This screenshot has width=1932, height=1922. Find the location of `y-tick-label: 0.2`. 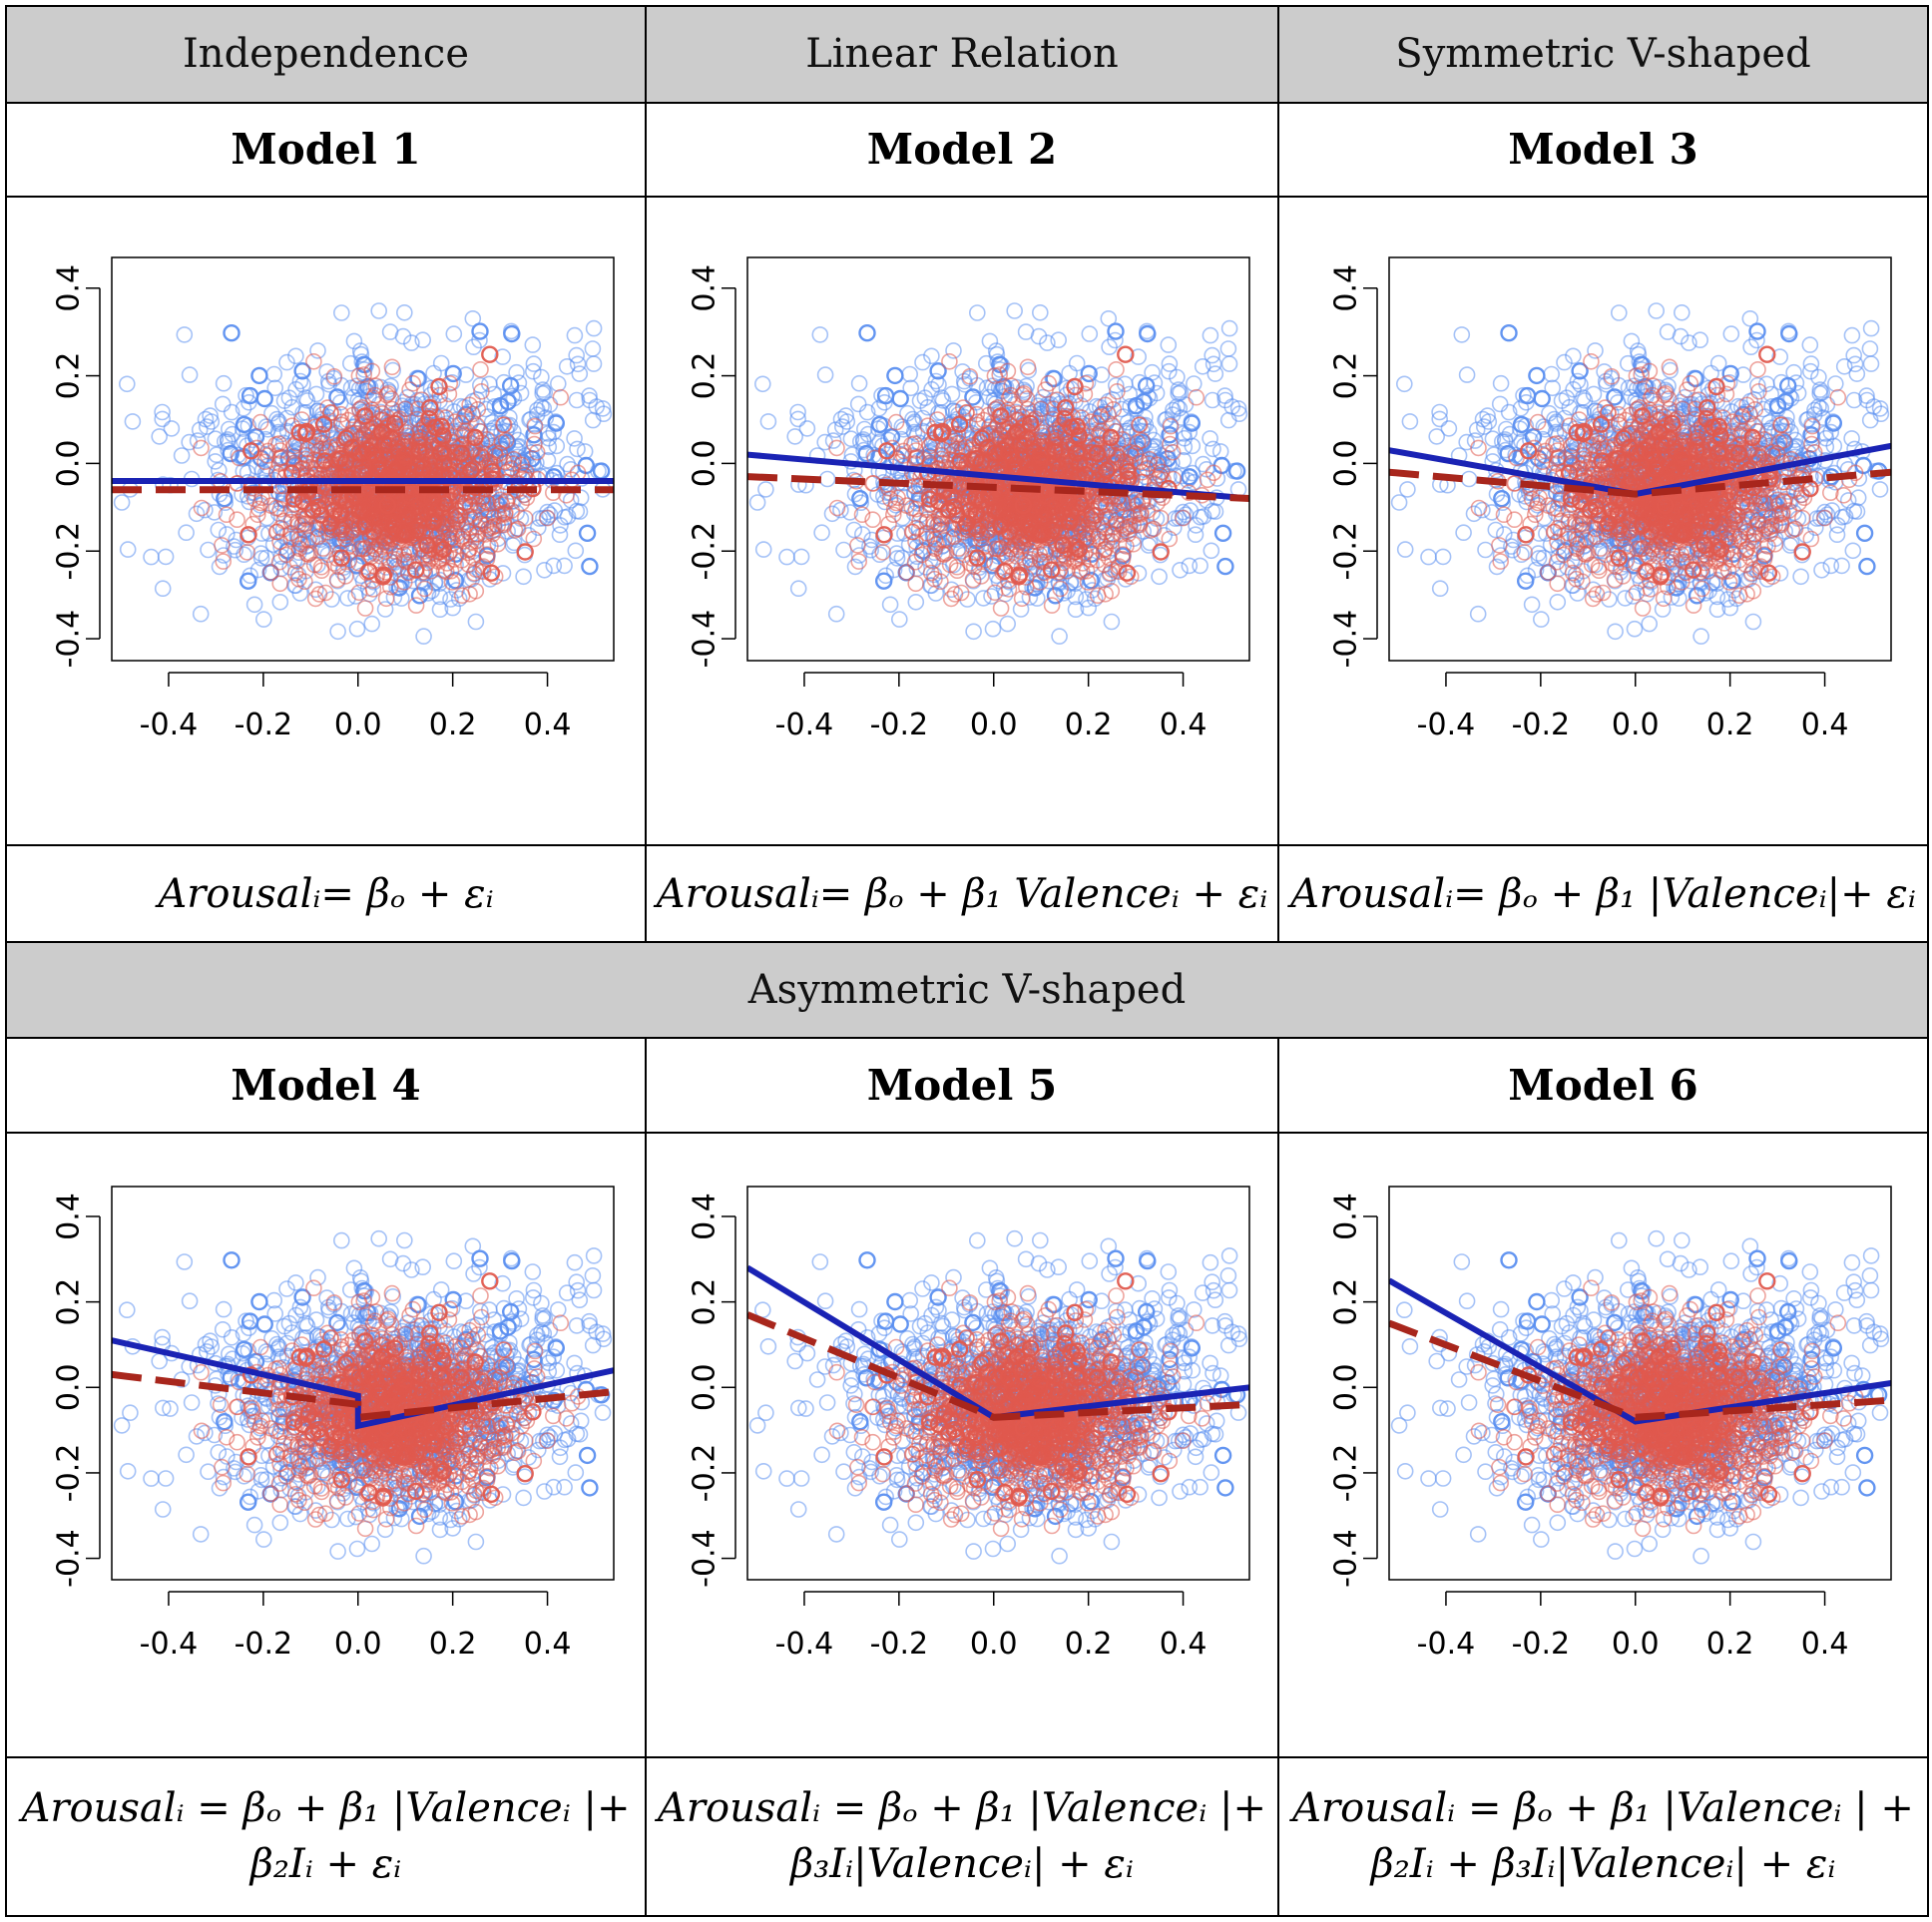

y-tick-label: 0.2 is located at coordinates (68, 376).